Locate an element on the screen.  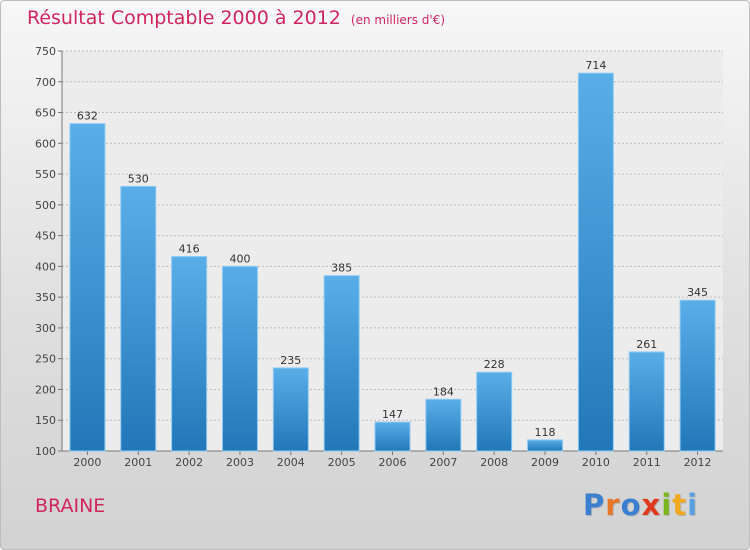
data-label: 118 is located at coordinates (545, 432).